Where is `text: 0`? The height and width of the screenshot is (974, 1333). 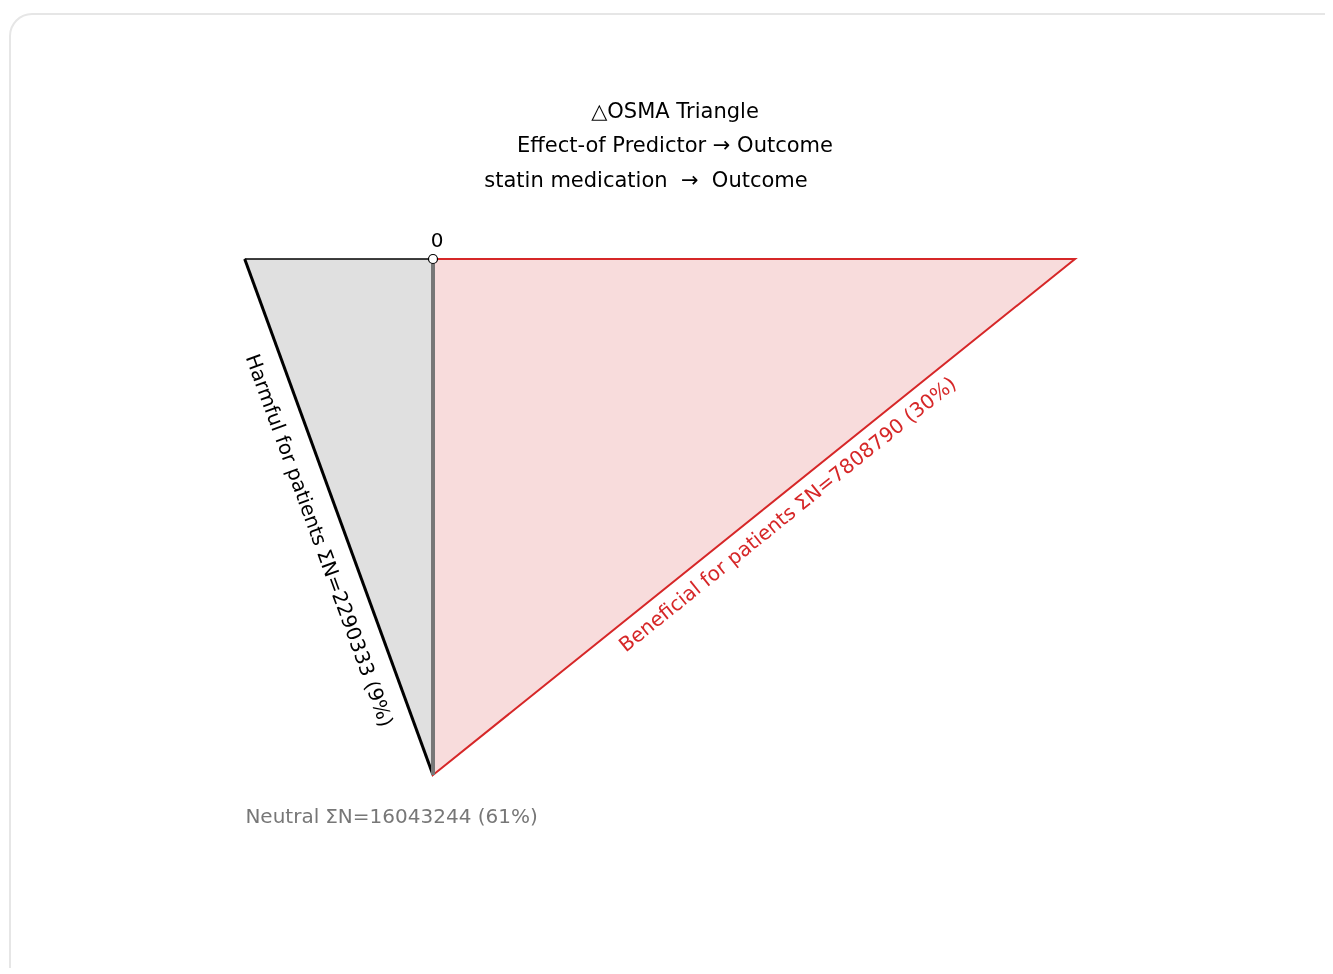
text: 0 is located at coordinates (437, 240).